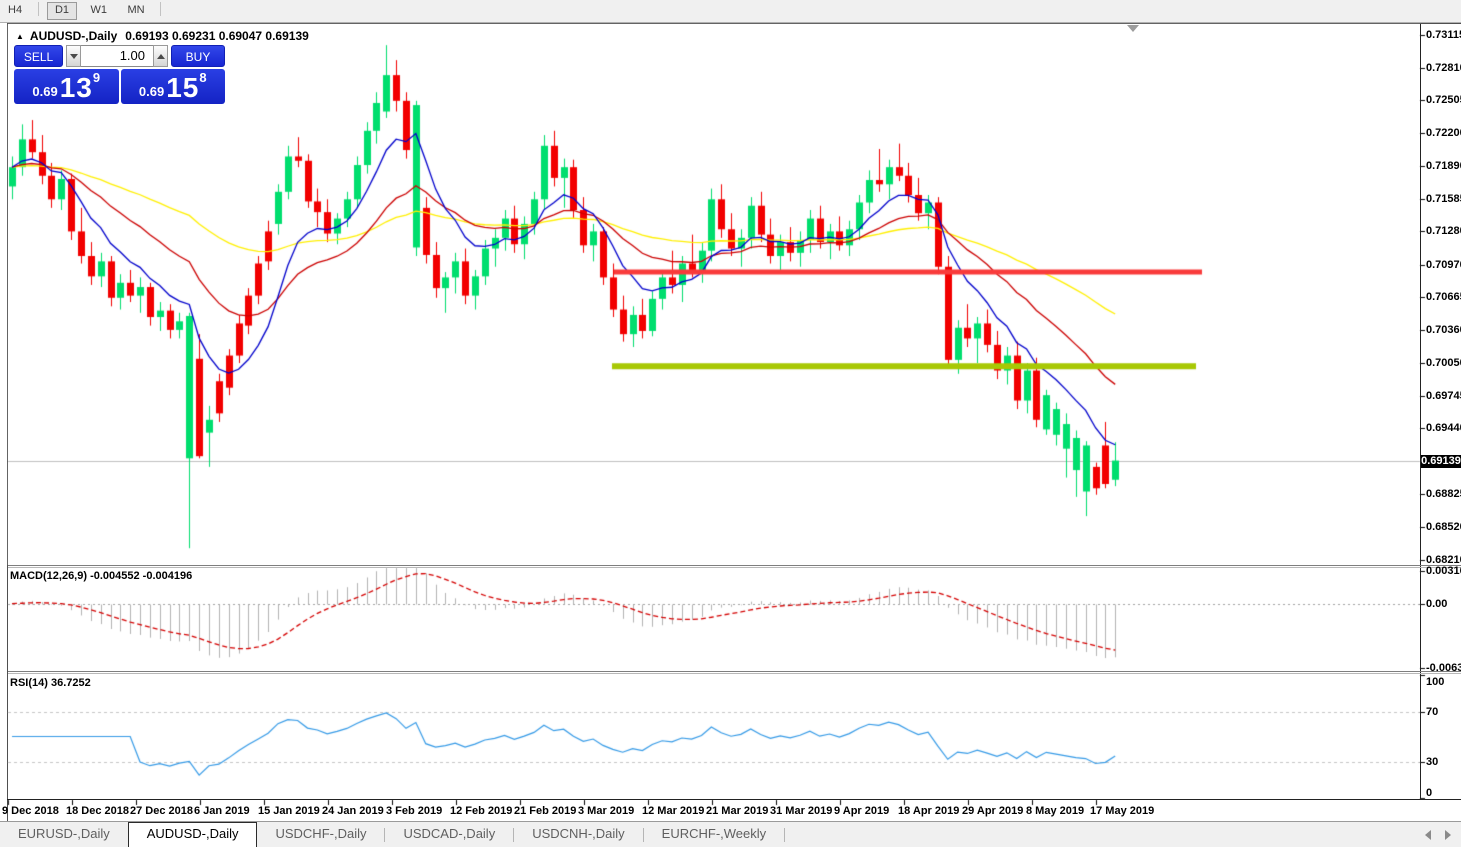 The height and width of the screenshot is (847, 1461). I want to click on chart-tab-usdchf-daily: USDCHF-,Daily, so click(321, 833).